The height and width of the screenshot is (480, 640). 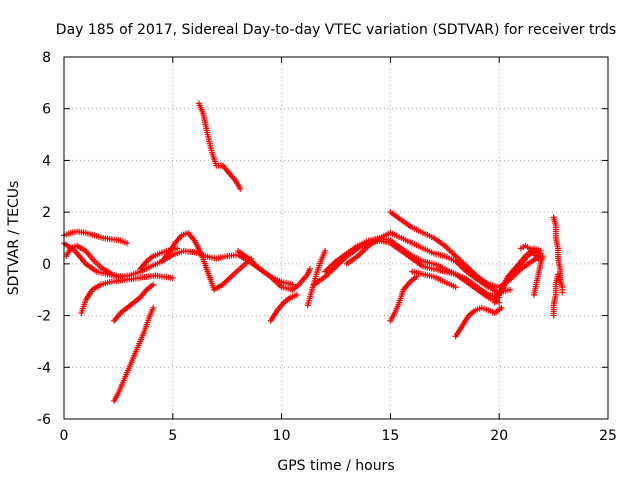 I want to click on x-tick-label: 0, so click(x=64, y=436).